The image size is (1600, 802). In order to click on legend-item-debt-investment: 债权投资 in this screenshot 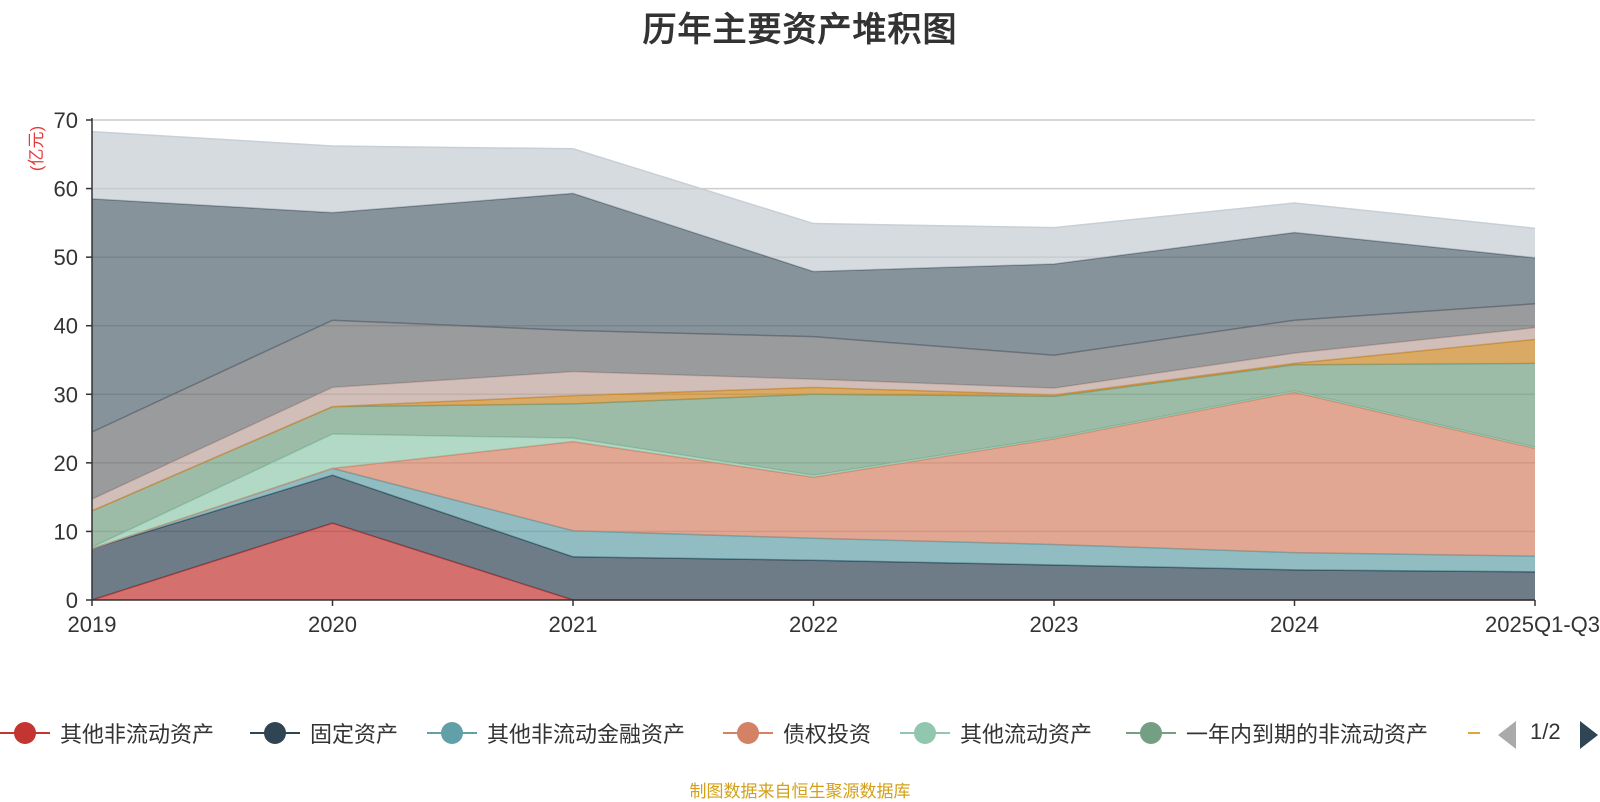, I will do `click(797, 733)`.